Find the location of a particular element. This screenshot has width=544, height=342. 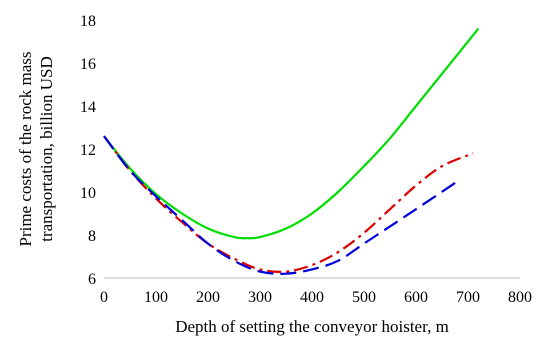

x-tick-labels: 0 100 200 300 400 500 600 700 800 is located at coordinates (316, 297).